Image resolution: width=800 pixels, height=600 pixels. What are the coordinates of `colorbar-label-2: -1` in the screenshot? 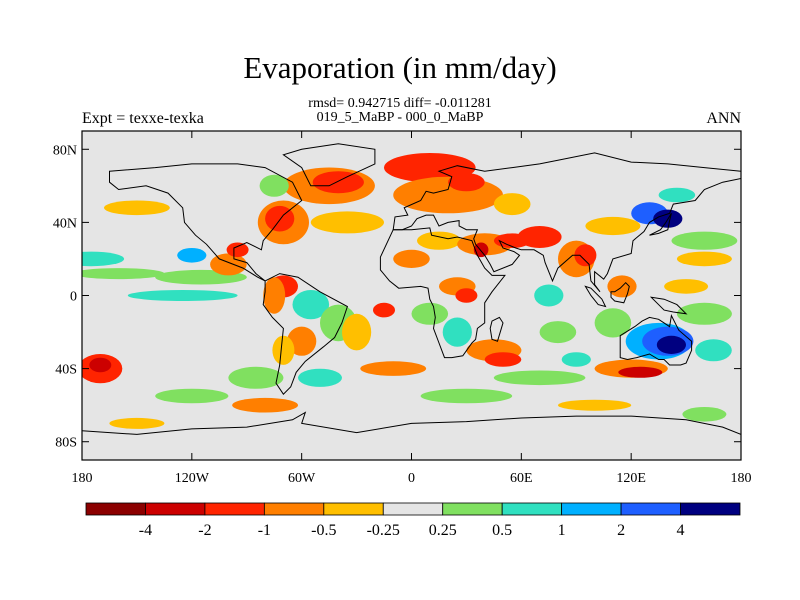 It's located at (264, 530).